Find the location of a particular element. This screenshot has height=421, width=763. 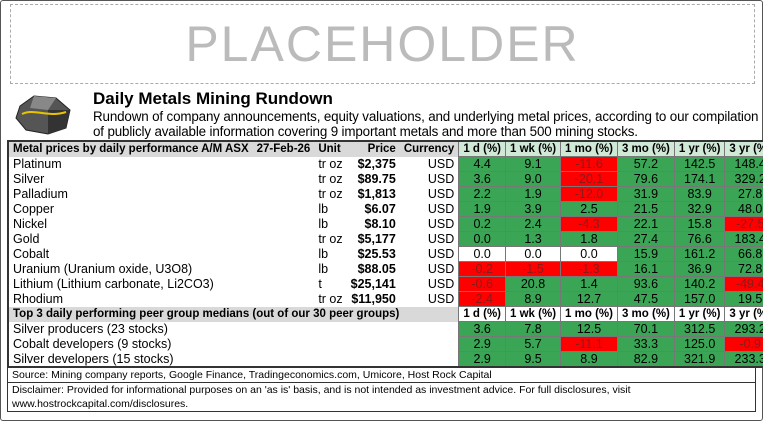

performance-cell: 140.2 is located at coordinates (699, 284).